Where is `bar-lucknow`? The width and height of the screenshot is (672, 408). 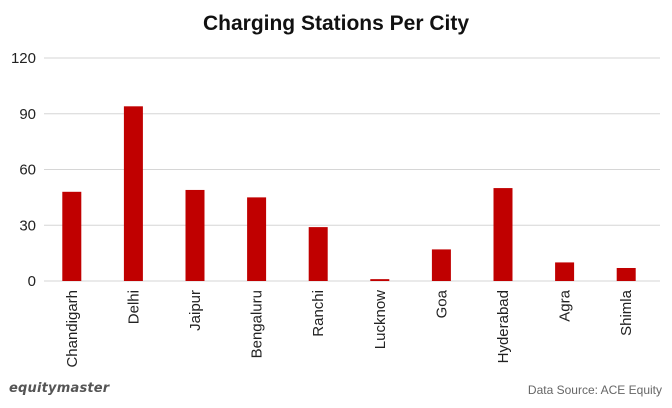 bar-lucknow is located at coordinates (380, 280).